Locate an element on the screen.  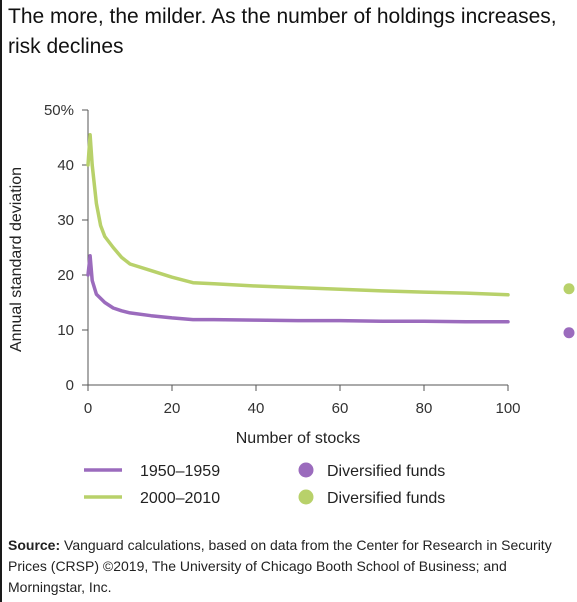
y-tick-label: 10 is located at coordinates (65, 330).